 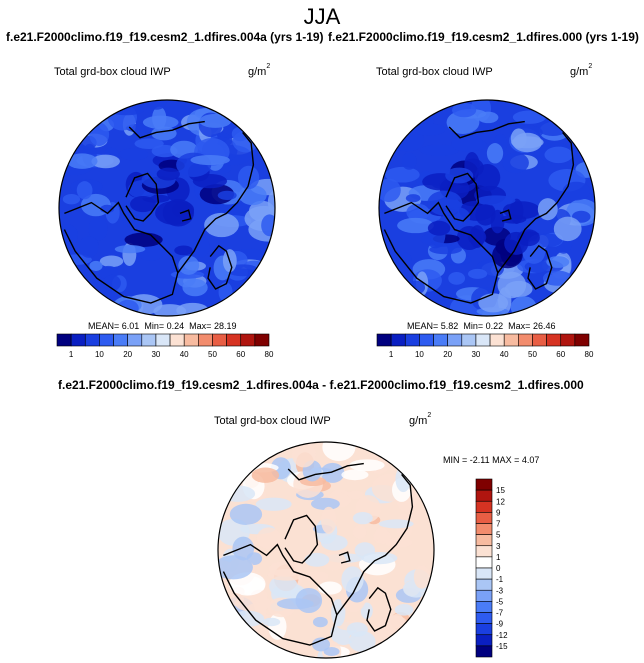 I want to click on panel-1-variable-label: Total grd-box cloud IWP, so click(x=112, y=72).